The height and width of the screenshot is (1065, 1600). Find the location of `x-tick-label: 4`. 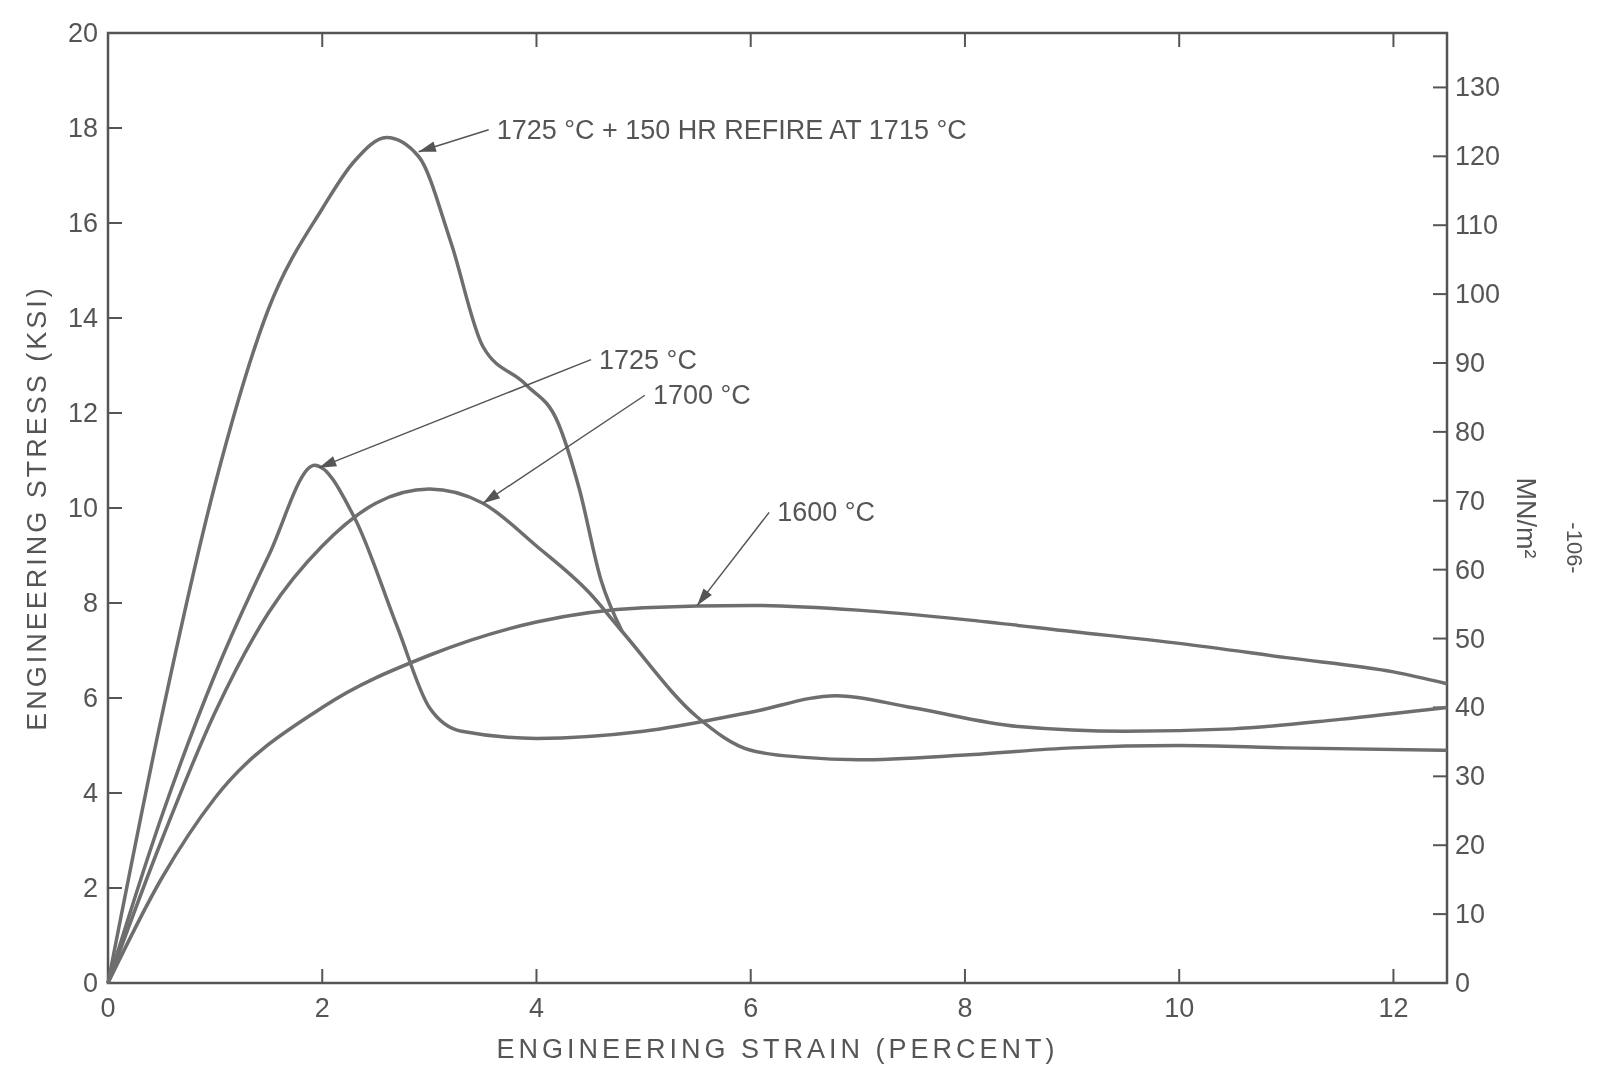

x-tick-label: 4 is located at coordinates (536, 1008).